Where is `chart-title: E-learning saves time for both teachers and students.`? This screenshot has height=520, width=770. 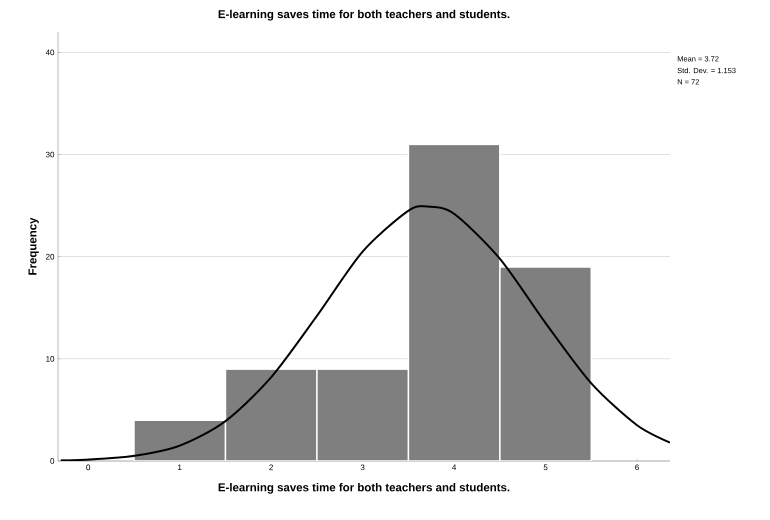 chart-title: E-learning saves time for both teachers and students. is located at coordinates (364, 15).